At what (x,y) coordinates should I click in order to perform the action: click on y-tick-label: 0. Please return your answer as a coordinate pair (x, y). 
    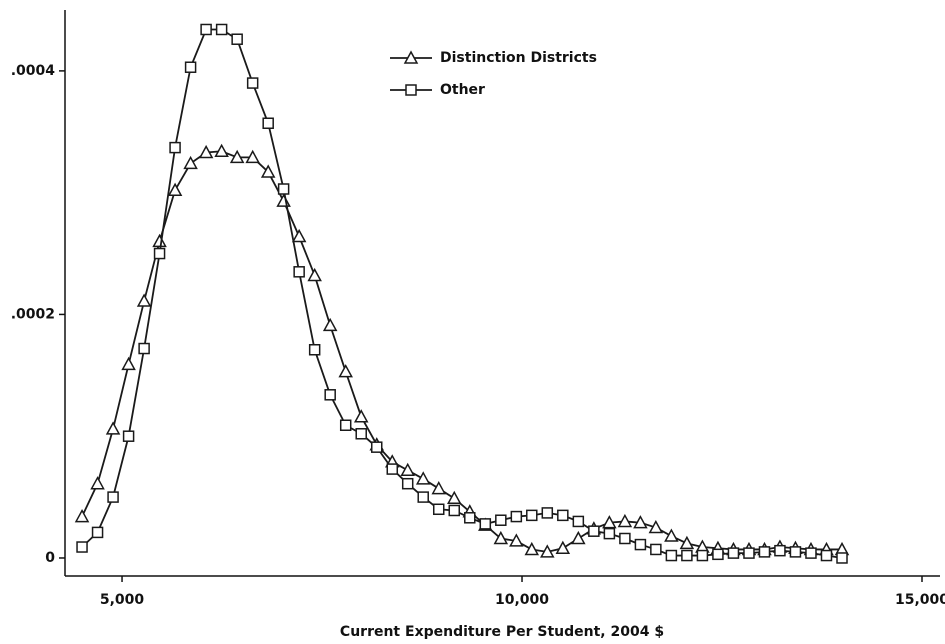
    Looking at the image, I should click on (50, 558).